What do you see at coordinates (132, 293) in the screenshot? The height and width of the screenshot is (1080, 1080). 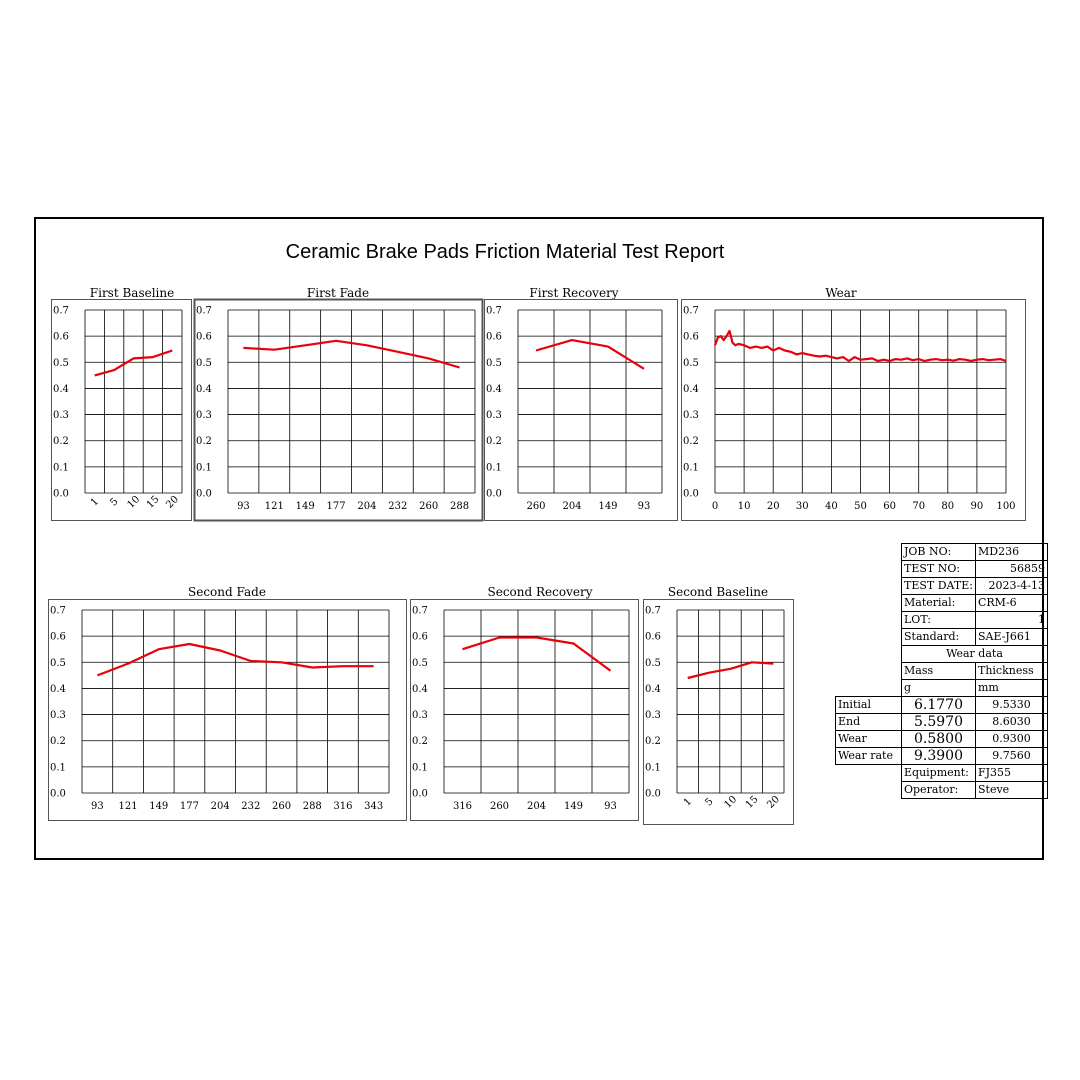 I see `chart-title-first-baseline: First Baseline` at bounding box center [132, 293].